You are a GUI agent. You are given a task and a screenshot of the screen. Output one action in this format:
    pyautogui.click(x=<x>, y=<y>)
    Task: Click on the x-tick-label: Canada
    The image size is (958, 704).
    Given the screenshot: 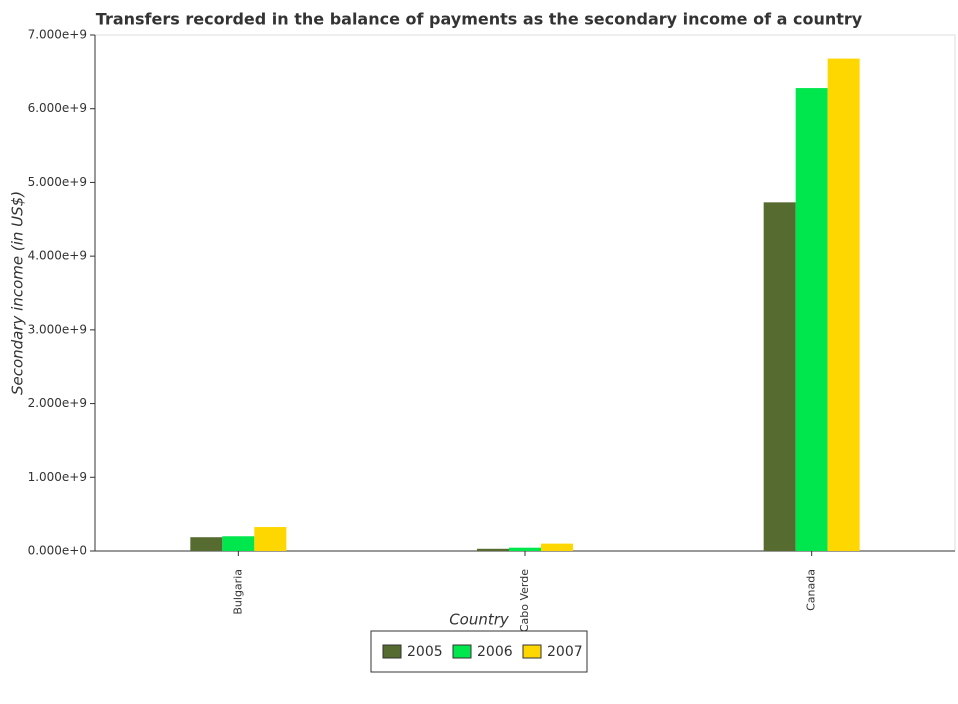 What is the action you would take?
    pyautogui.click(x=811, y=590)
    